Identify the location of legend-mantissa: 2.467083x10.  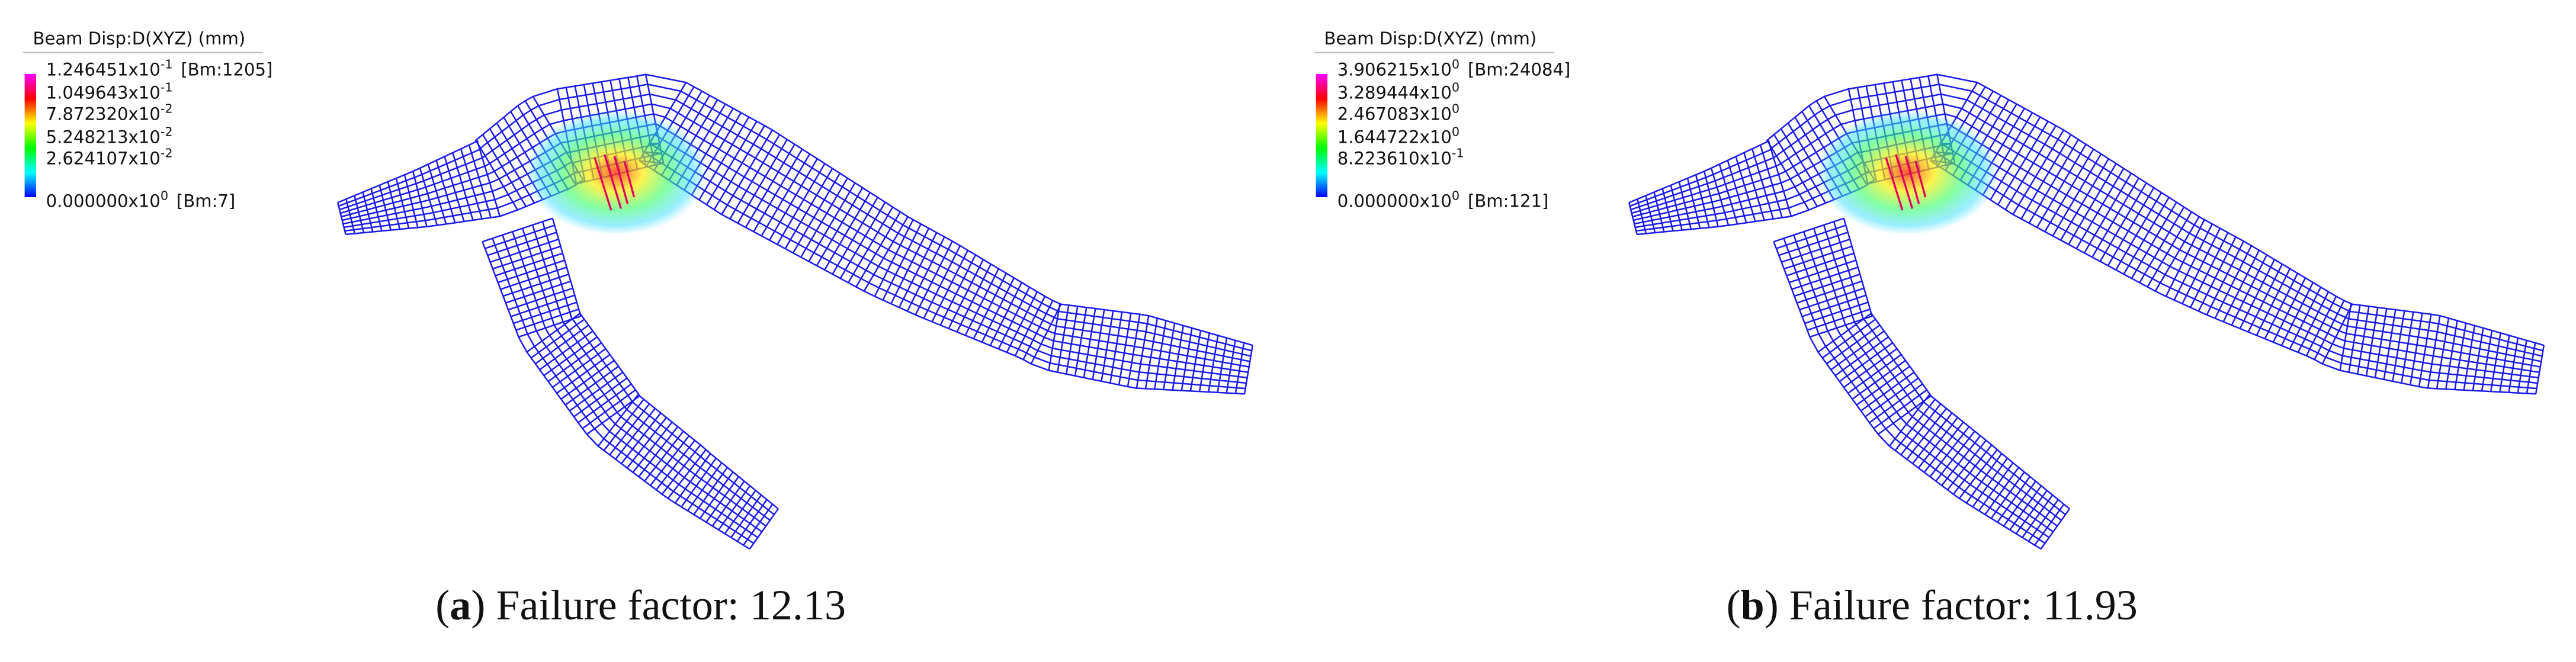
(1394, 114).